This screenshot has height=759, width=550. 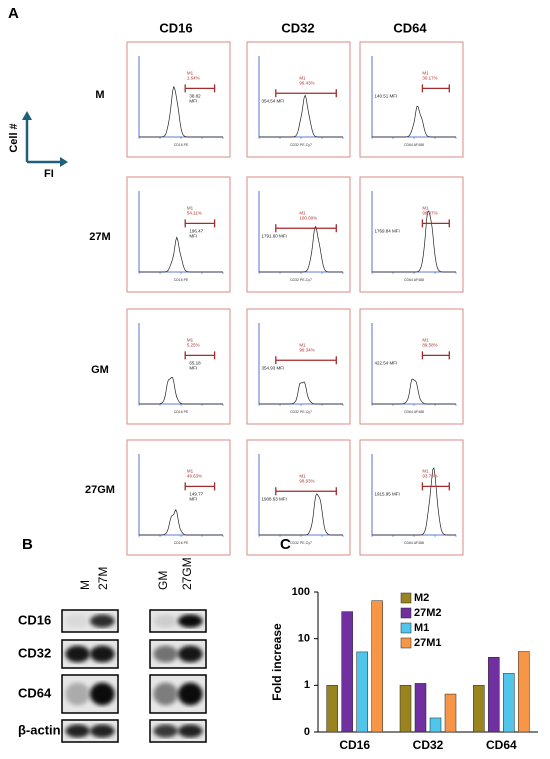 I want to click on mfi-value: 1769.84 MFI, so click(x=387, y=231).